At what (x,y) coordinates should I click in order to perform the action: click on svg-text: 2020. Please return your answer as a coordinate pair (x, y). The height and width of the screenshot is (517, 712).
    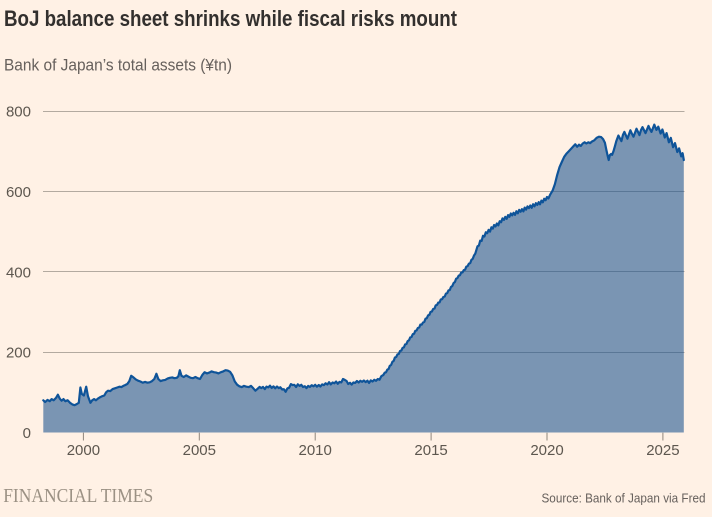
    Looking at the image, I should click on (546, 450).